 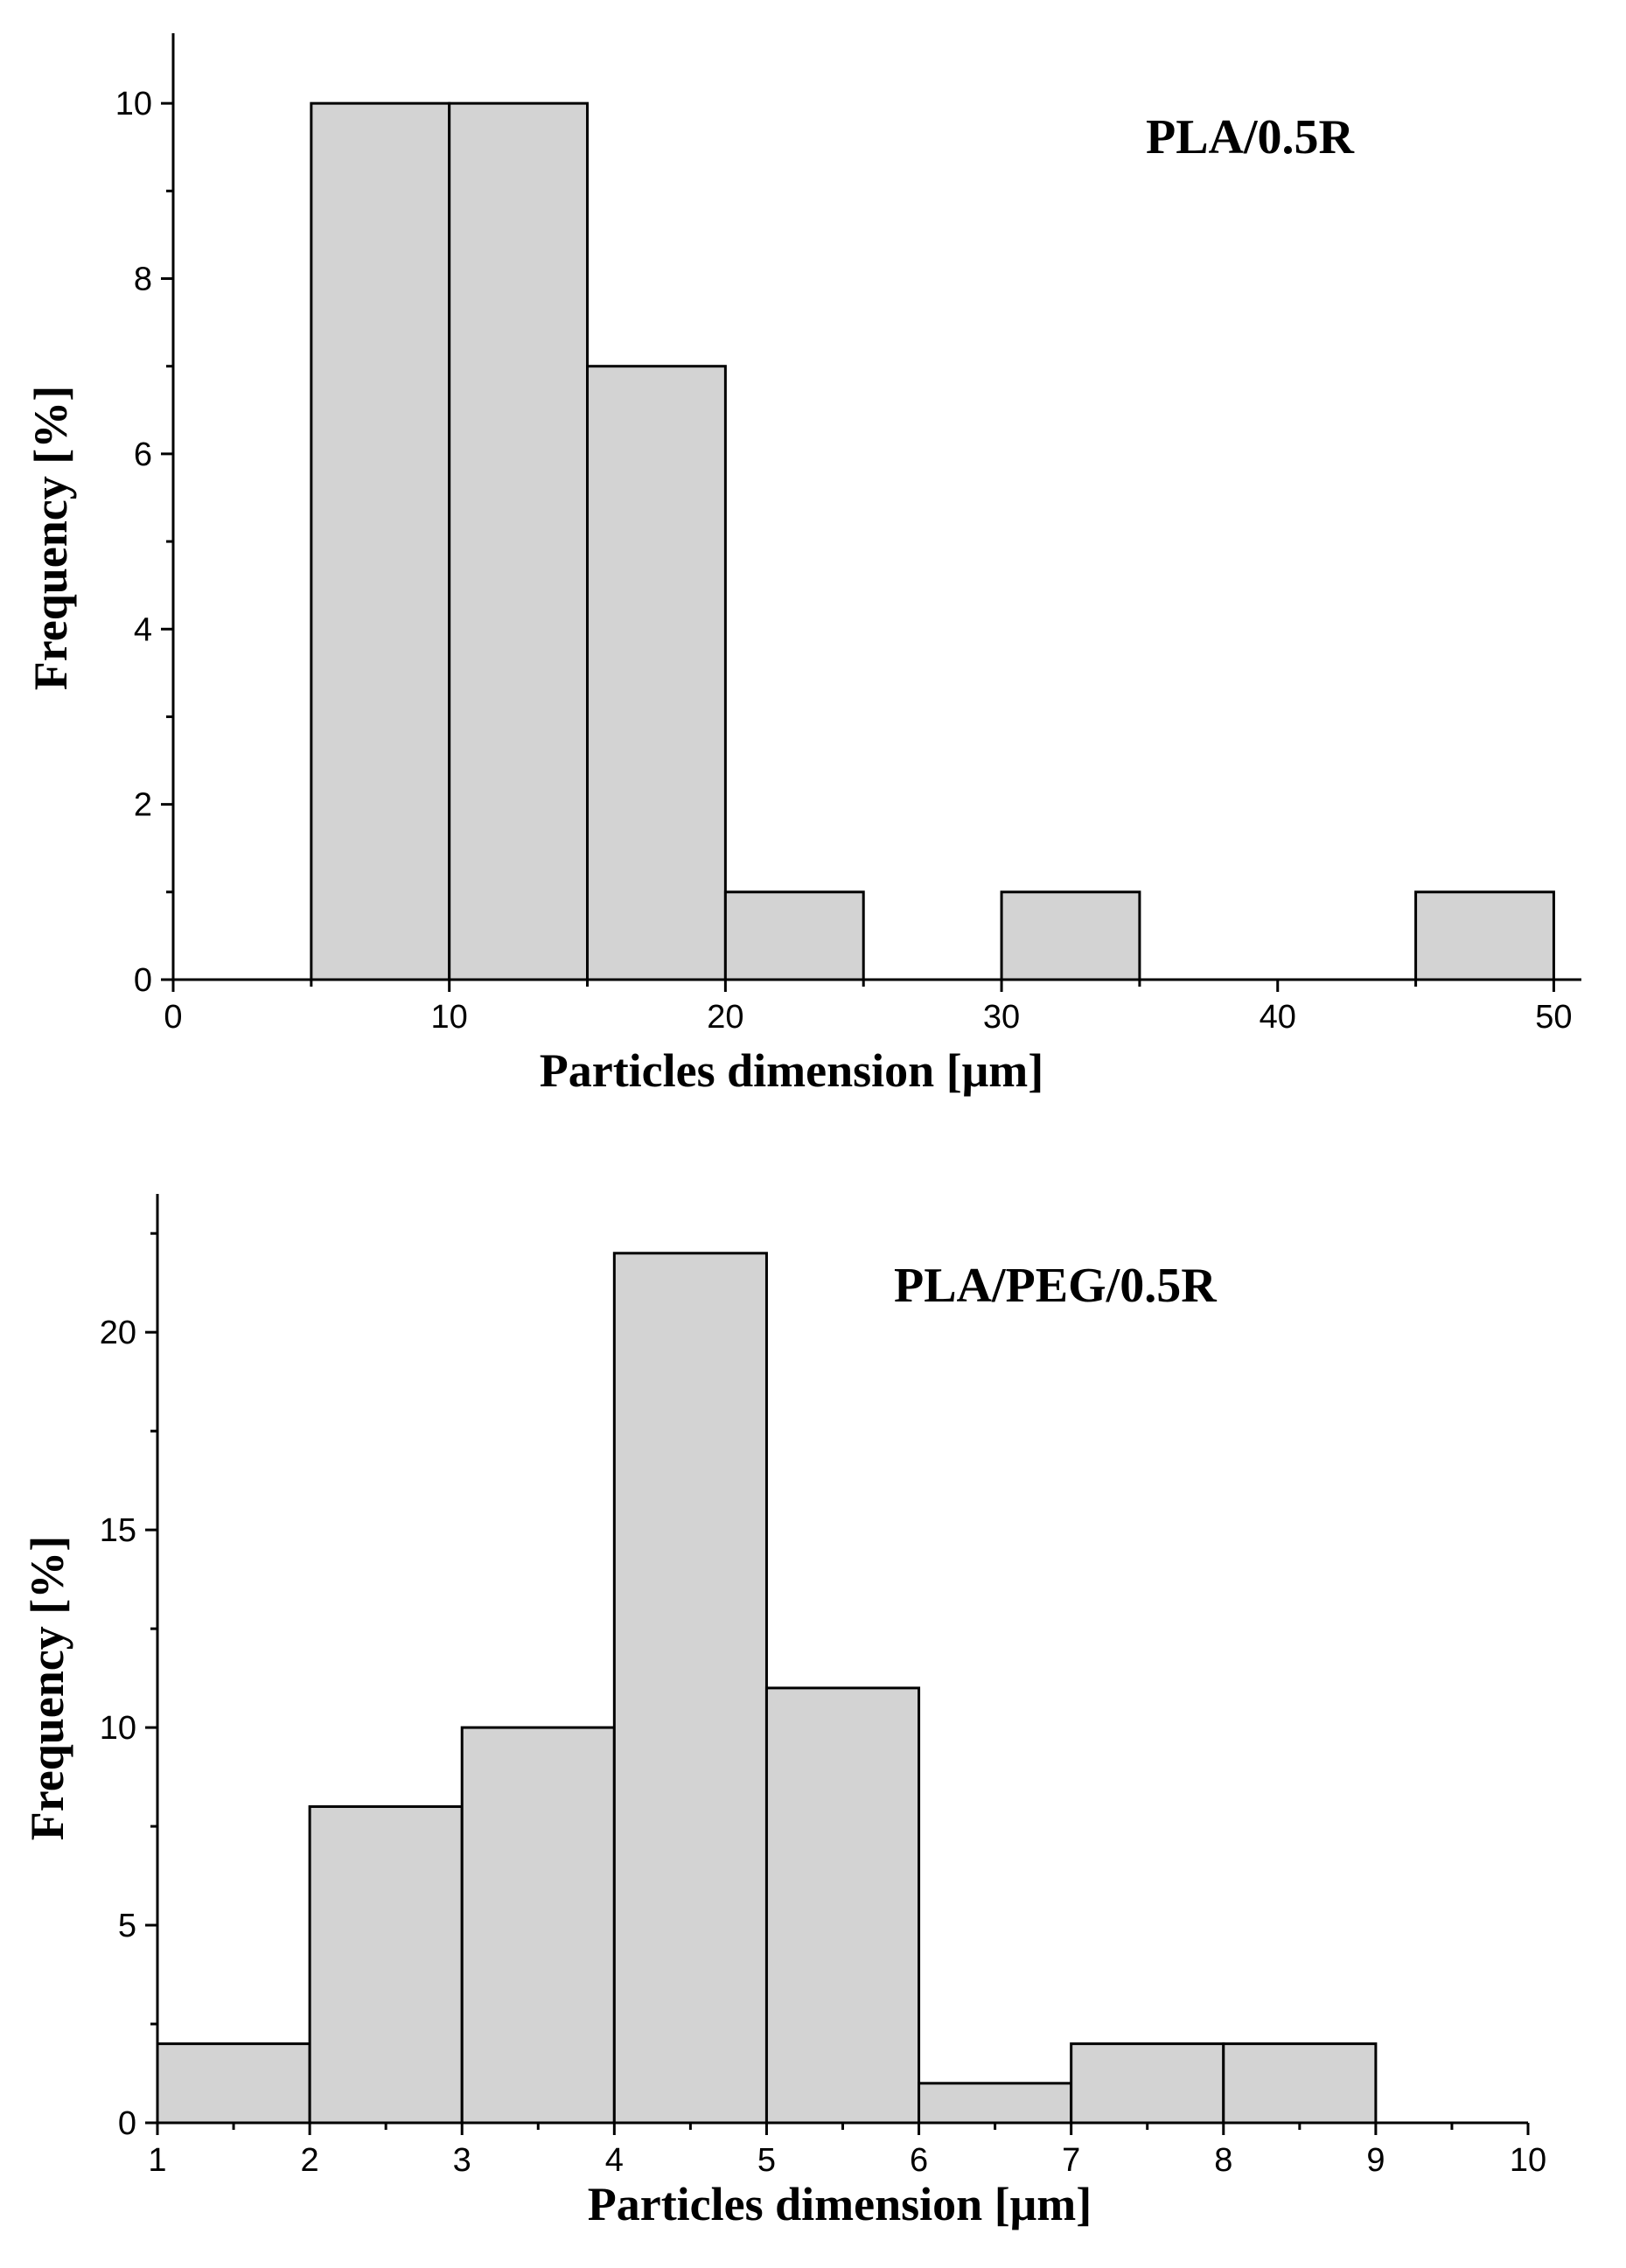 What do you see at coordinates (1071, 2160) in the screenshot?
I see `x-tick-label: 7` at bounding box center [1071, 2160].